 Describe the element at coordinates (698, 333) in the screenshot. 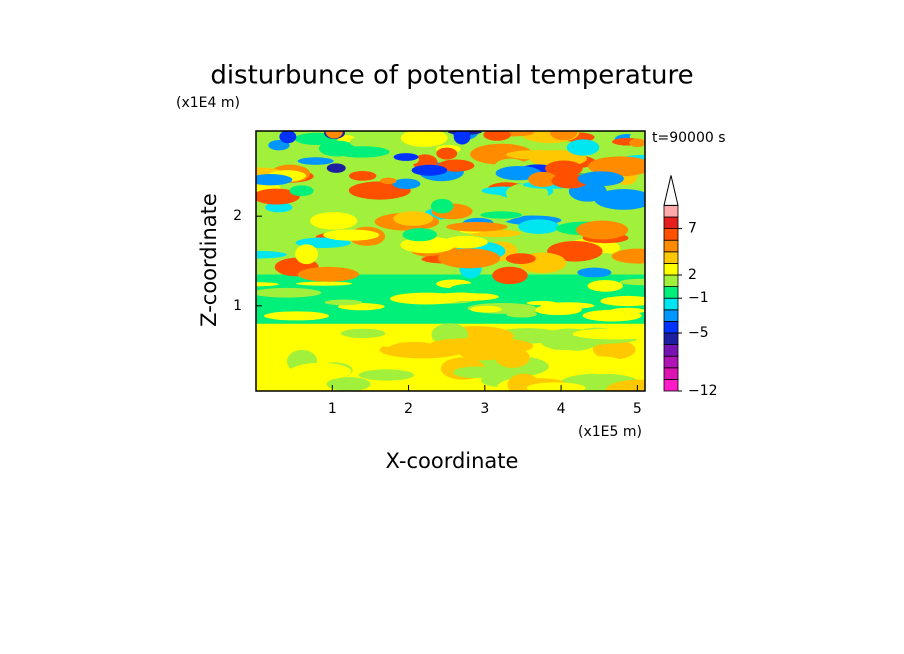

I see `colorbar-label: −5` at that location.